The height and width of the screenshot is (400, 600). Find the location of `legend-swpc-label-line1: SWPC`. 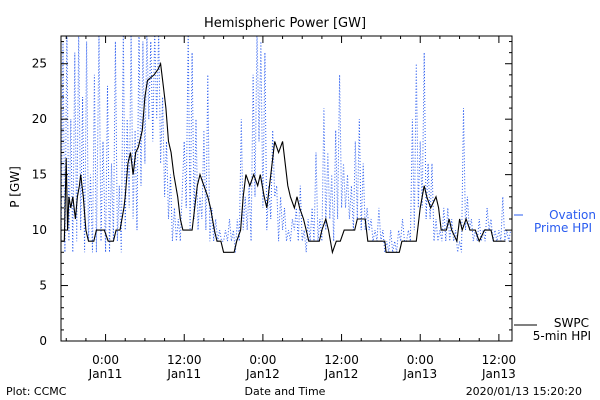

legend-swpc-label-line1: SWPC is located at coordinates (571, 323).